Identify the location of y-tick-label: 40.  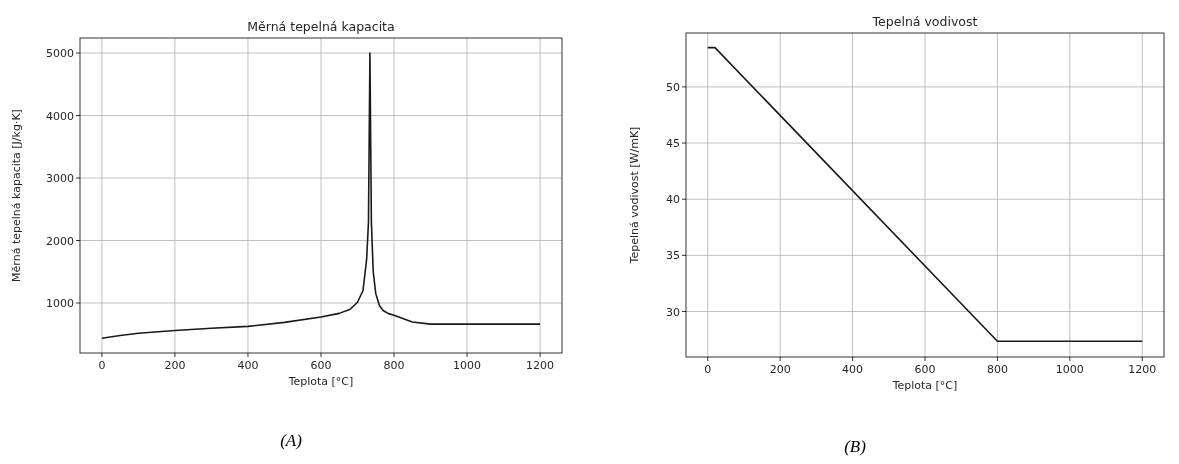
(673, 200).